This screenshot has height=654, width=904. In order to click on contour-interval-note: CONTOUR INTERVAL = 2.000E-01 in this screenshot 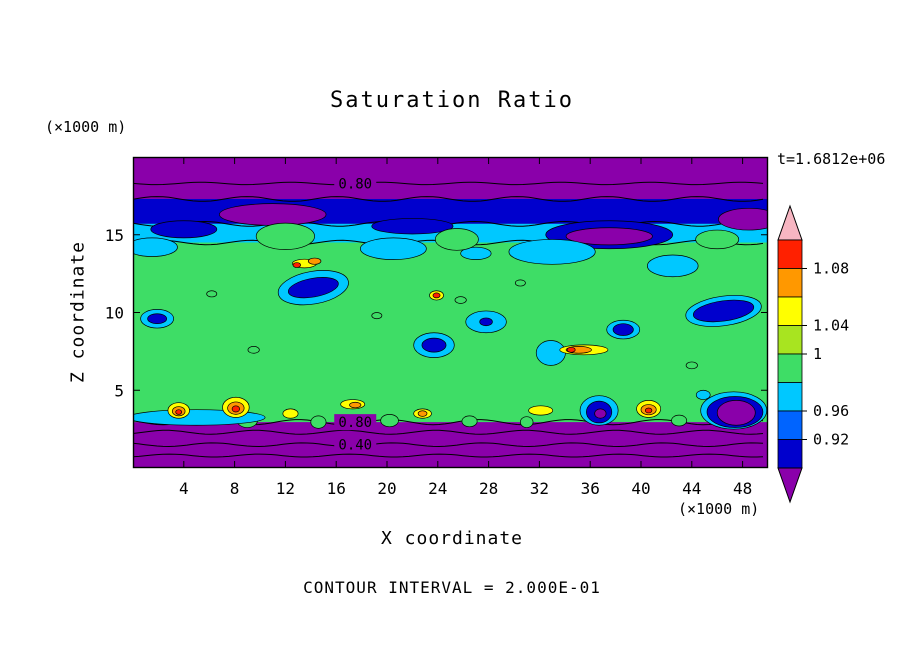, I will do `click(452, 587)`.